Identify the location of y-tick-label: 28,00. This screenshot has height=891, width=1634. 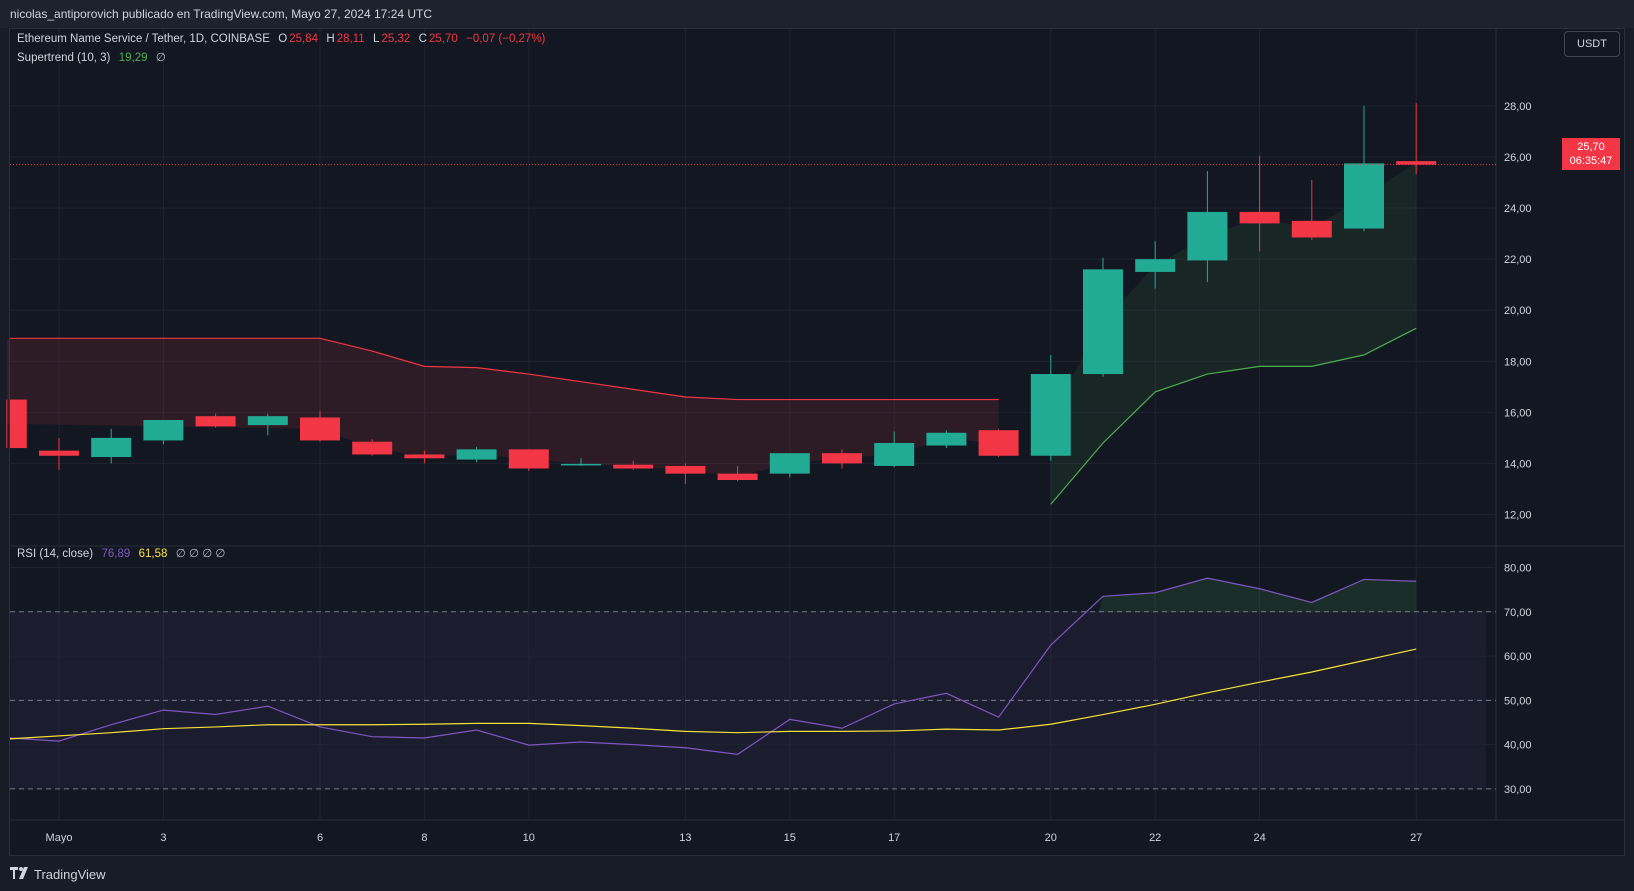
(1518, 107).